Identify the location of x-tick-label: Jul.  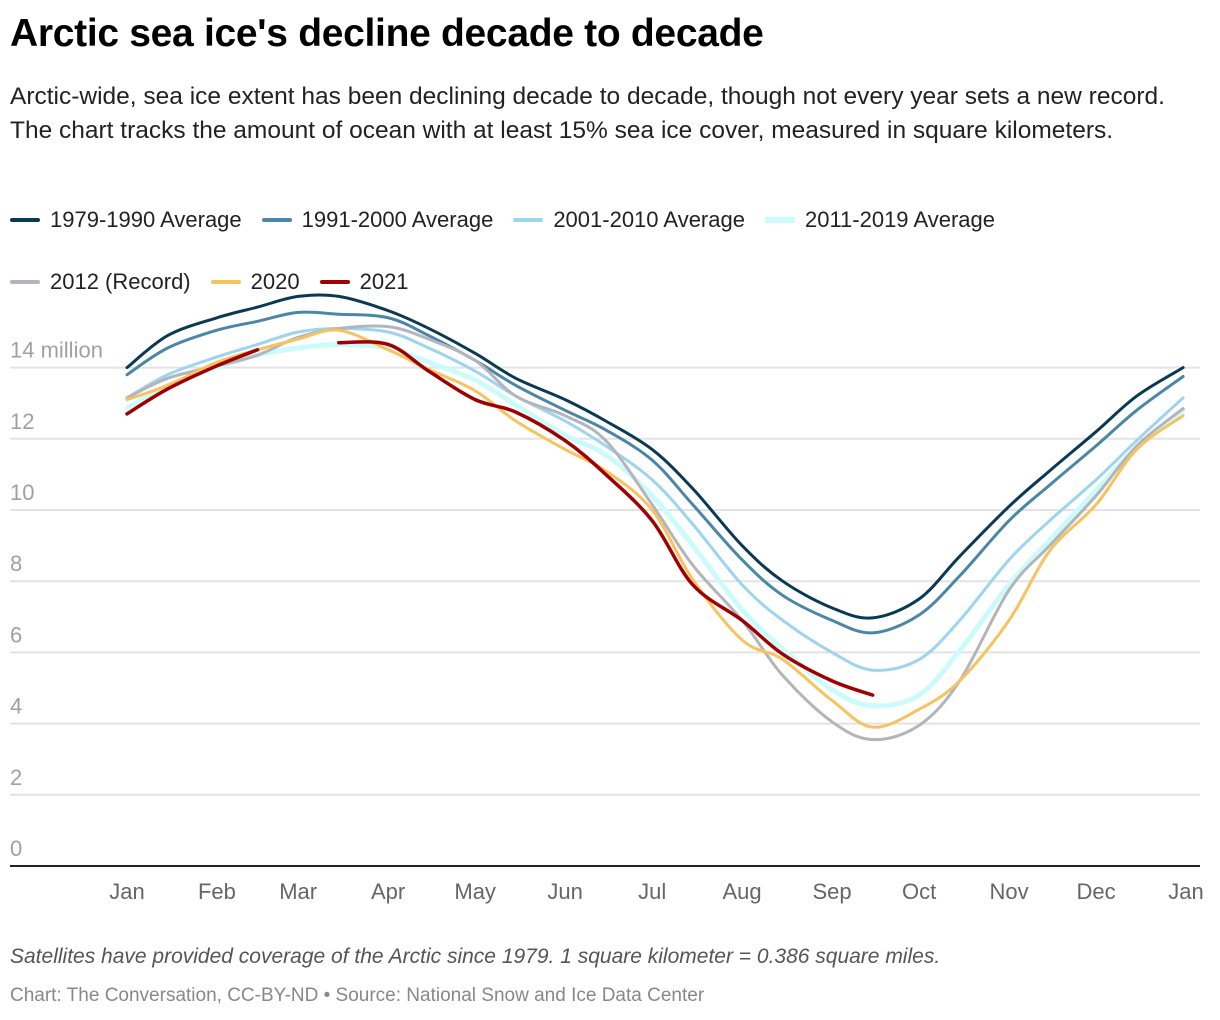
(652, 891).